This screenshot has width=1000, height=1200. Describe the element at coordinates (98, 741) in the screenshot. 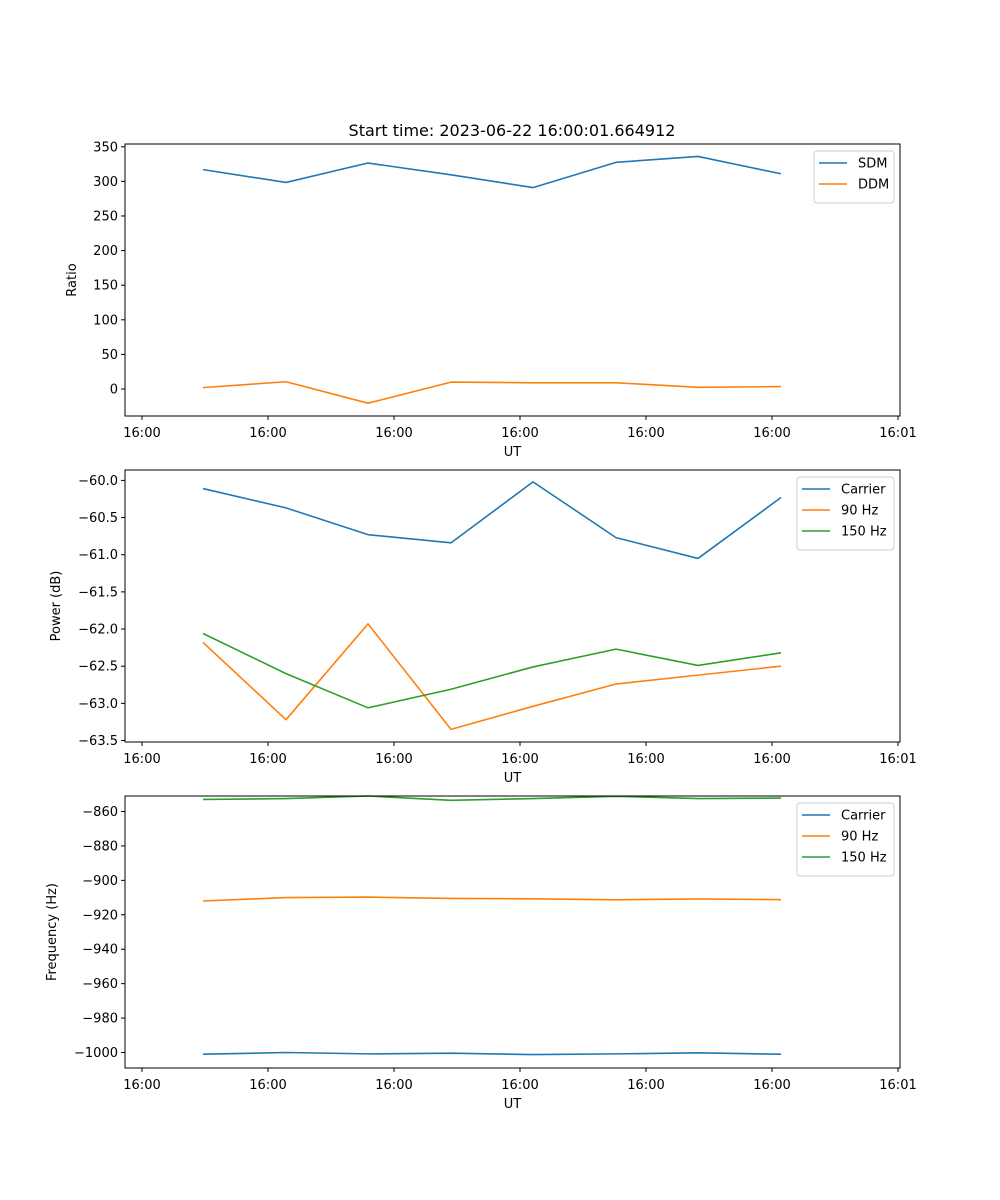

I see `y-tick-label: −63.5` at that location.